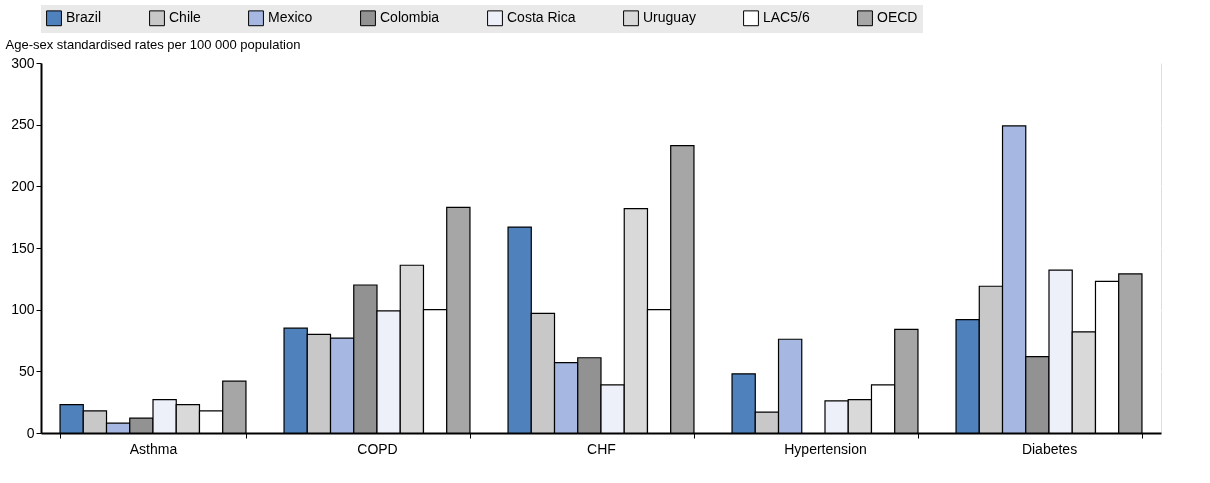  I want to click on y-axis-title: Age-sex standardised rates per 100 000 population, so click(153, 44).